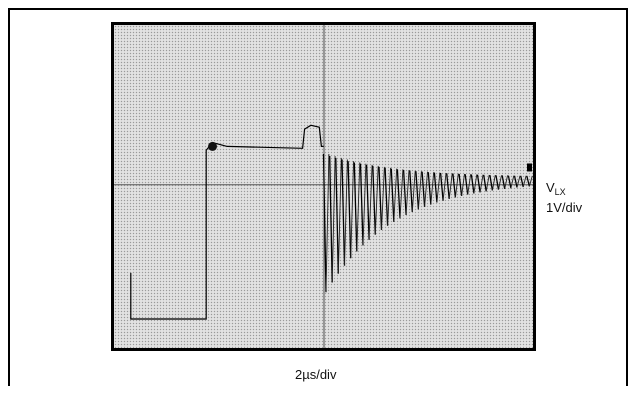 This screenshot has height=394, width=637. I want to click on vertical-scale-label: 1V/div, so click(564, 207).